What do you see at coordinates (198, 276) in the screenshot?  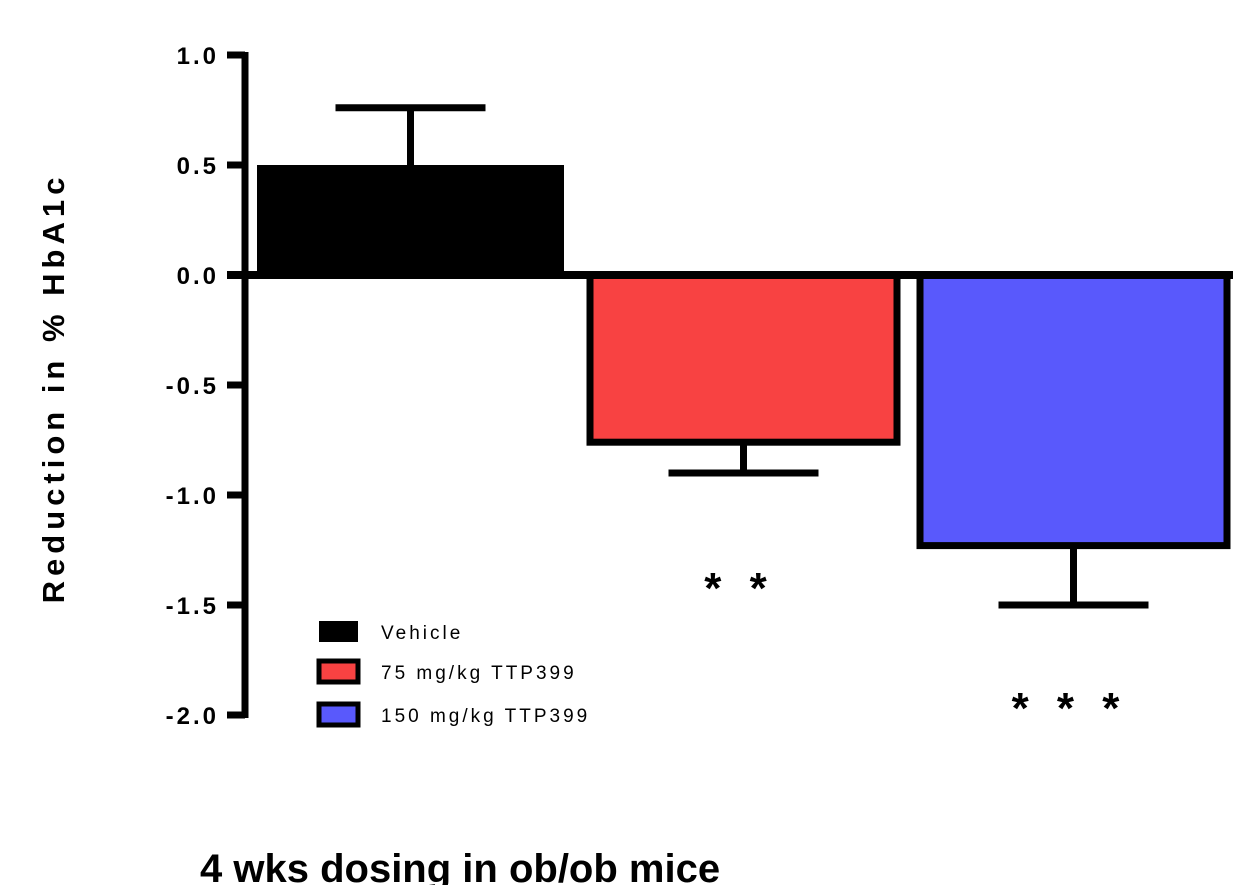 I see `y-tick-label: 0.0` at bounding box center [198, 276].